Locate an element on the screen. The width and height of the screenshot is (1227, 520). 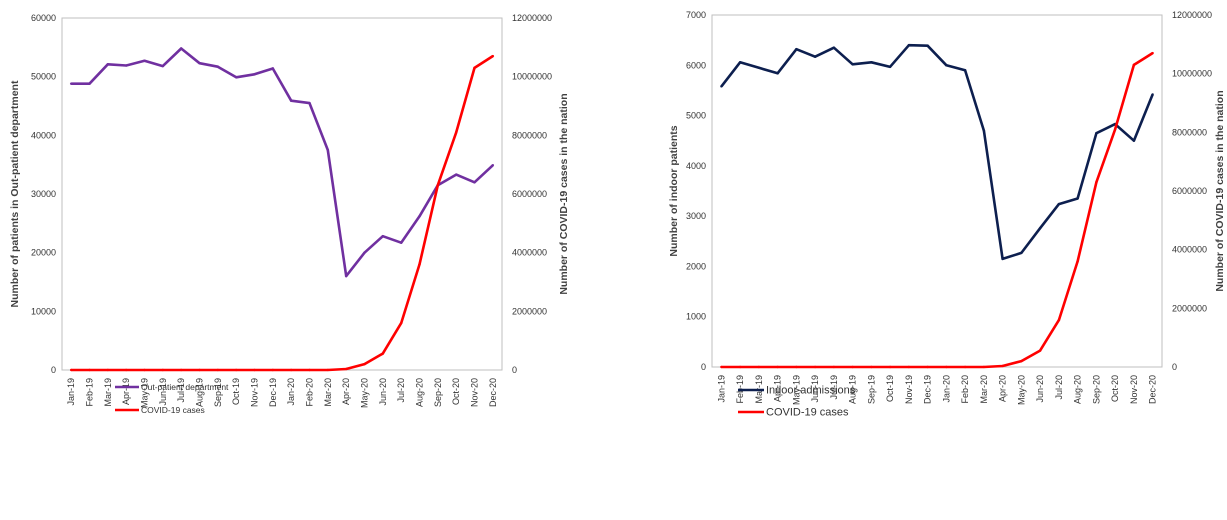
x-tick-label: Jul-19 is located at coordinates (181, 390).